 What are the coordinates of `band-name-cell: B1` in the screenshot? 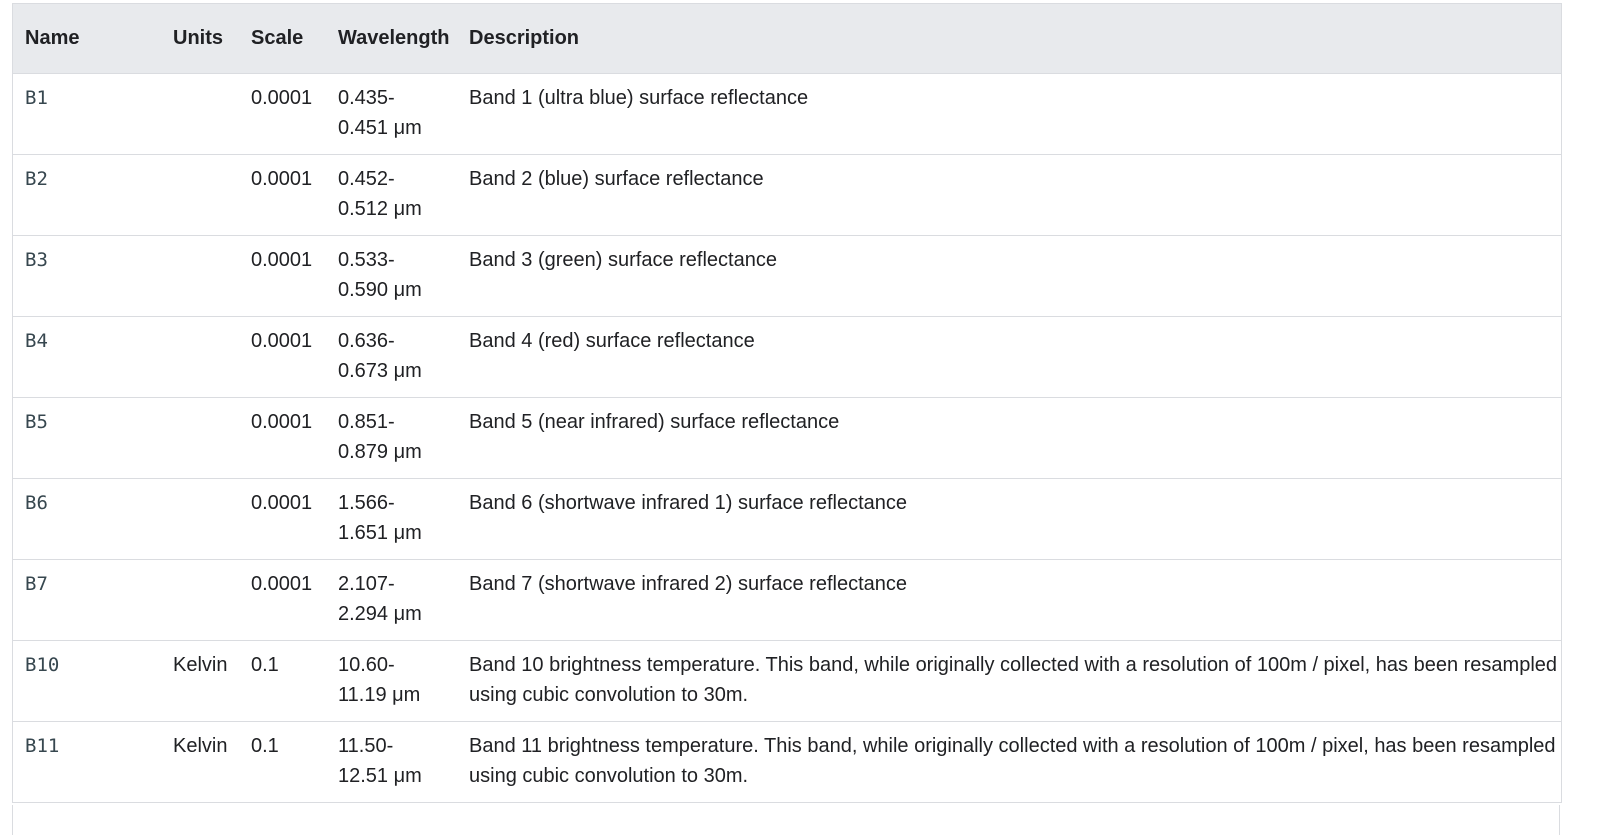 It's located at (87, 114).